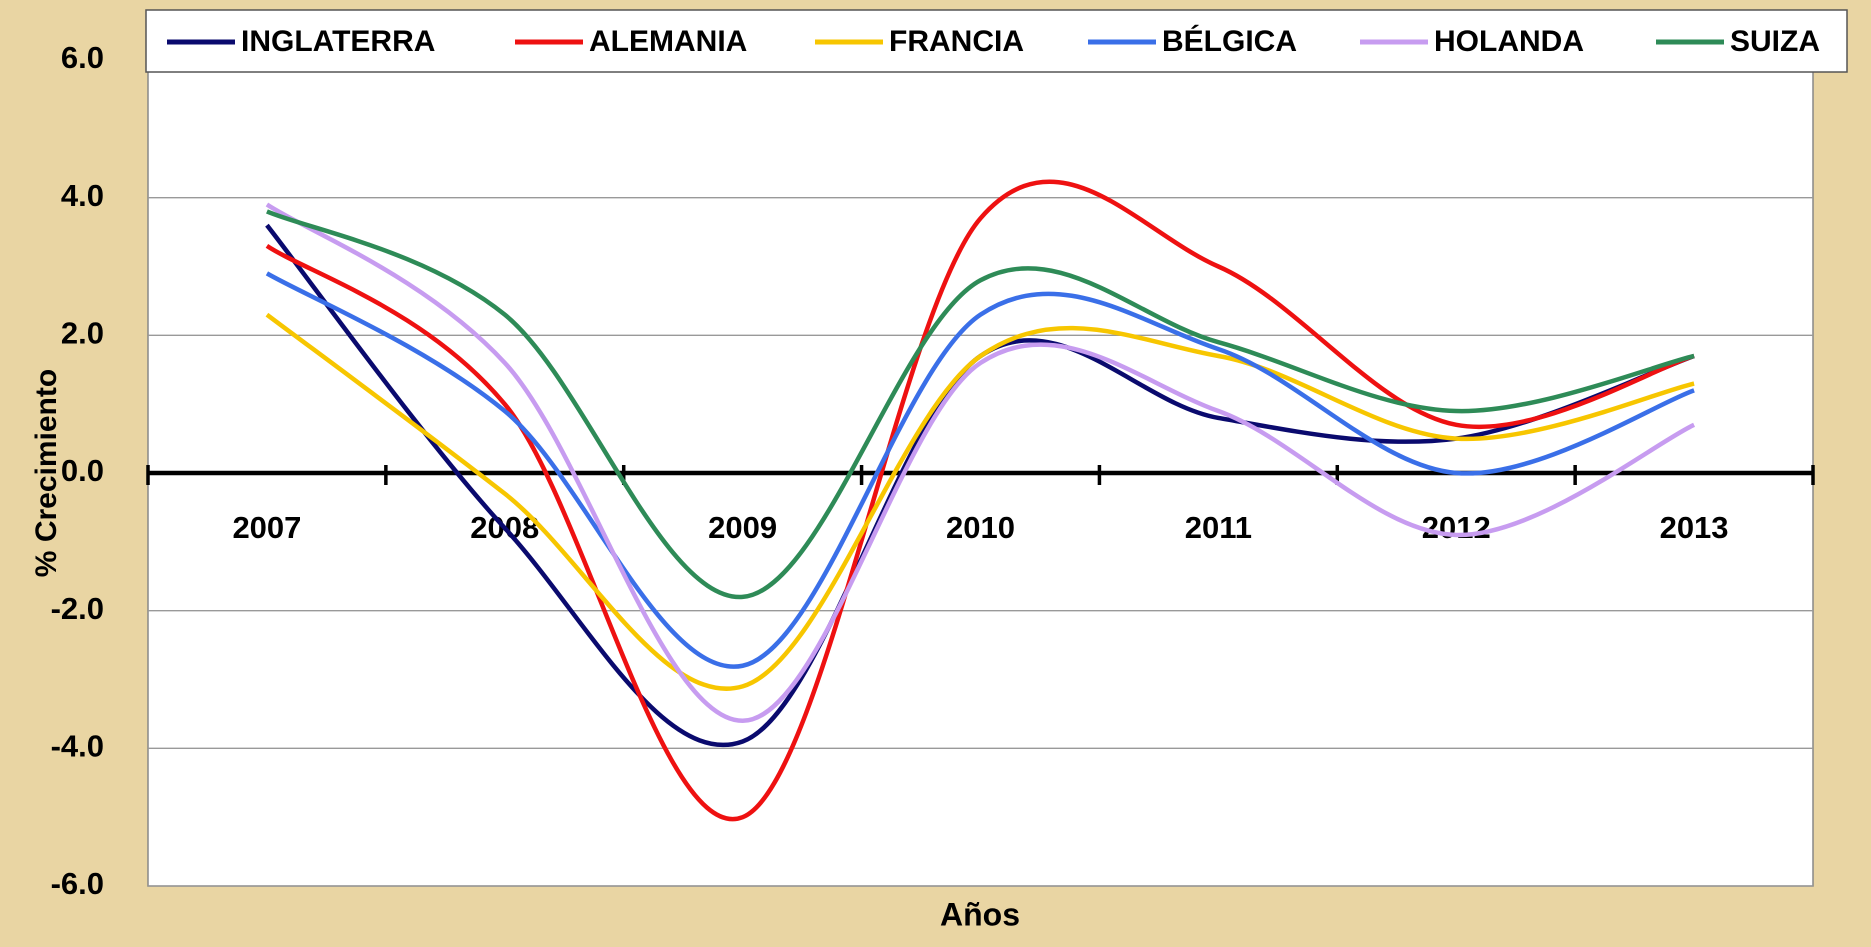 This screenshot has height=947, width=1871. What do you see at coordinates (1509, 41) in the screenshot?
I see `legend-label: HOLANDA` at bounding box center [1509, 41].